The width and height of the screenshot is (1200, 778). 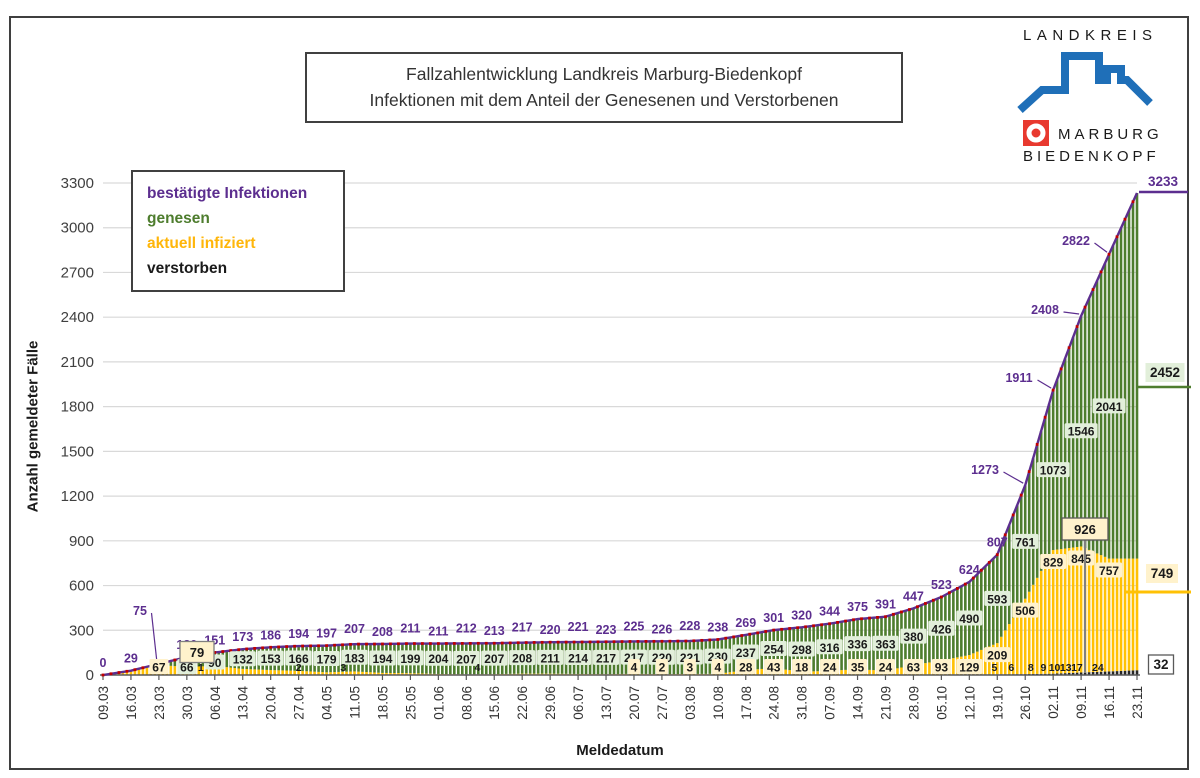 I want to click on logo-ring-icon, so click(x=1036, y=133).